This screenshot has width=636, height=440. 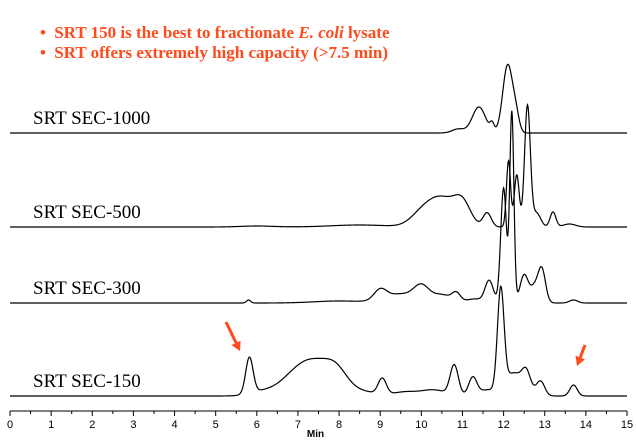 I want to click on bullet-1-emphasis: E. coli, so click(x=320, y=32).